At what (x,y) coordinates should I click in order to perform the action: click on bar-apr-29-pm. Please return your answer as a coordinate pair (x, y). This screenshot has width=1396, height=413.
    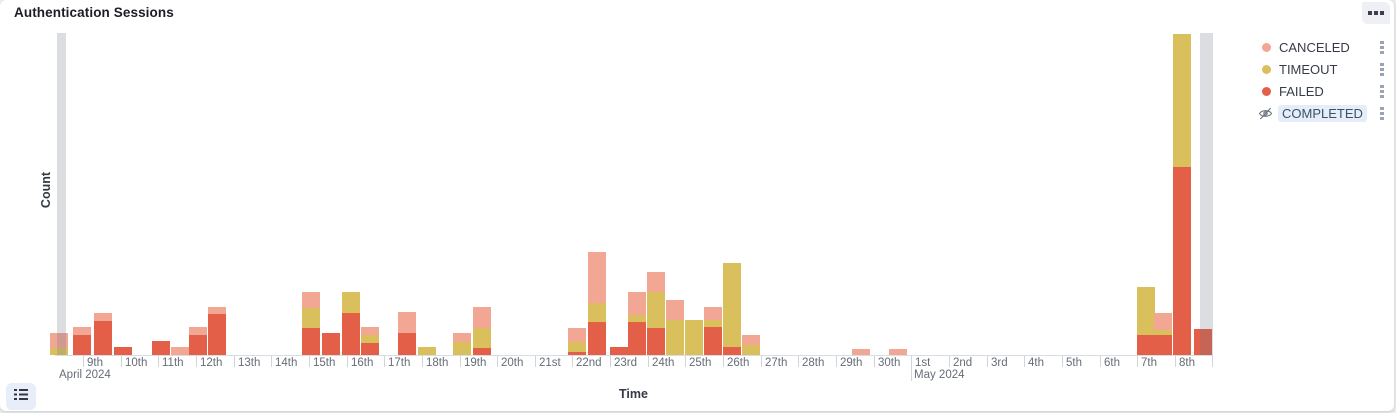
    Looking at the image, I should click on (861, 352).